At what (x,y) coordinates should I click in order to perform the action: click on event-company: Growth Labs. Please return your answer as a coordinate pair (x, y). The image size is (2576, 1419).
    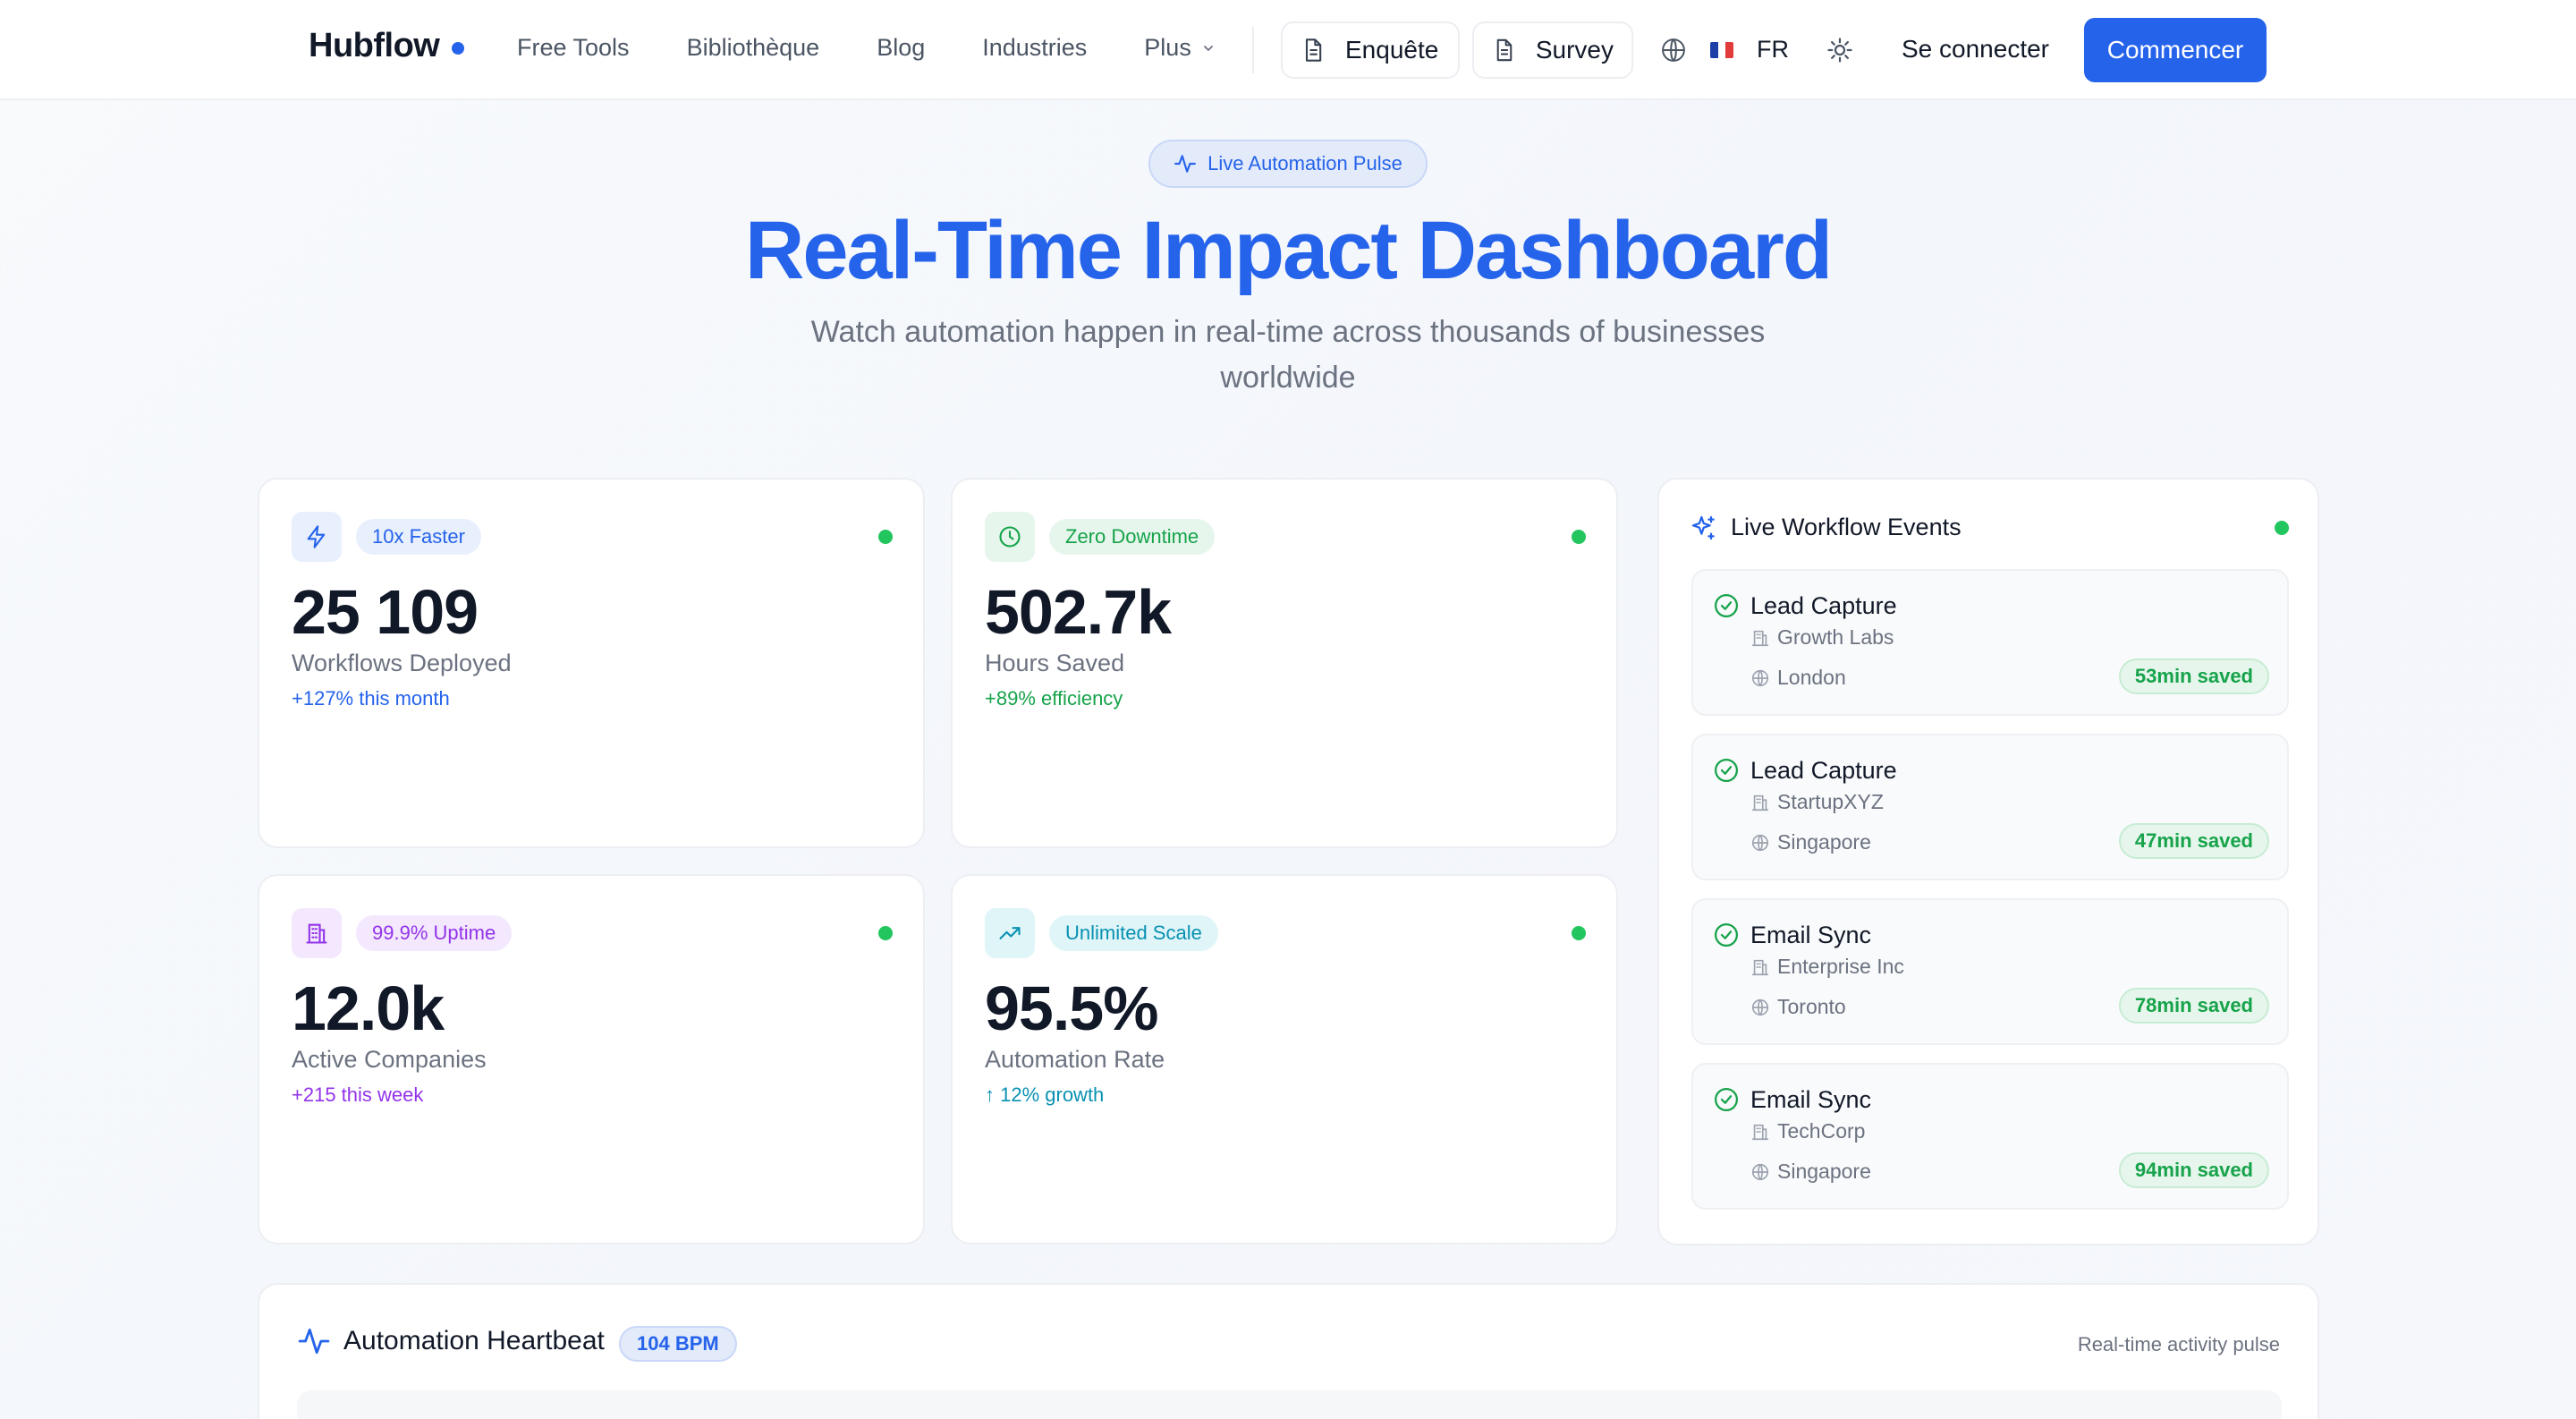
    Looking at the image, I should click on (1835, 637).